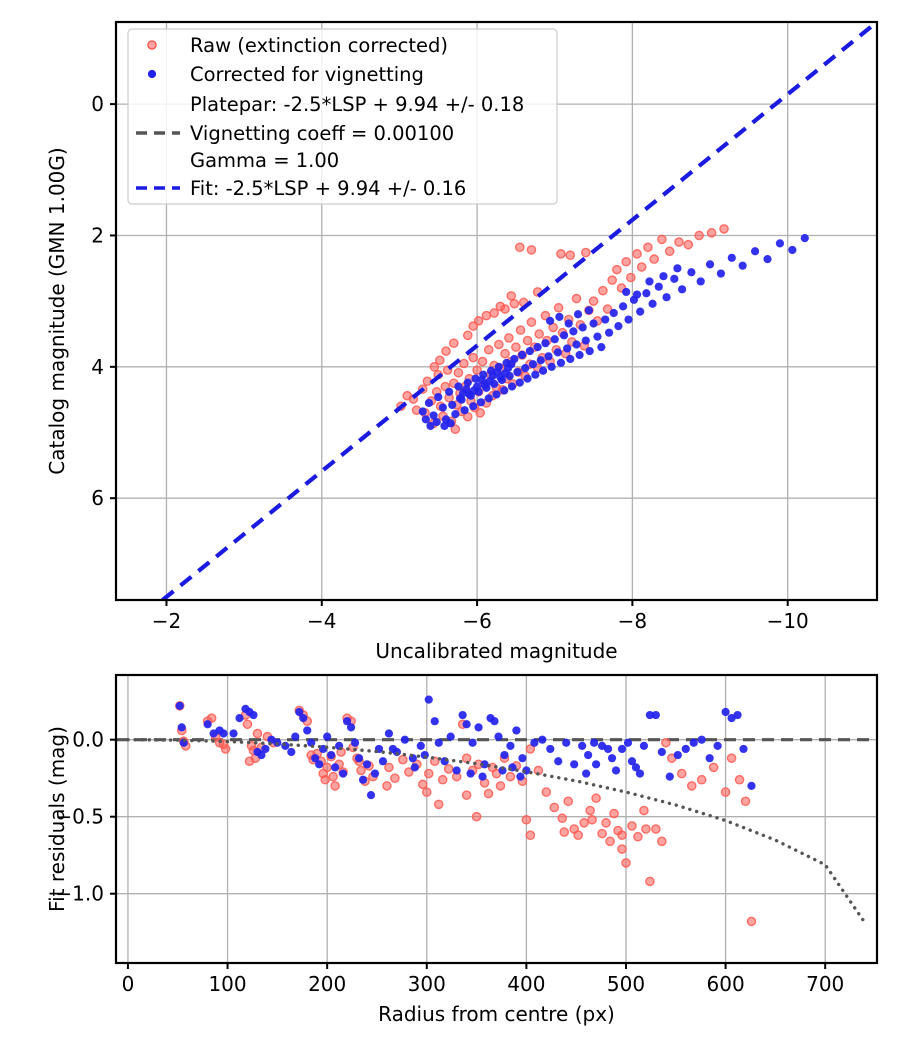 Image resolution: width=900 pixels, height=1050 pixels. What do you see at coordinates (496, 1014) in the screenshot?
I see `x-axis-label: Radius from centre (px)` at bounding box center [496, 1014].